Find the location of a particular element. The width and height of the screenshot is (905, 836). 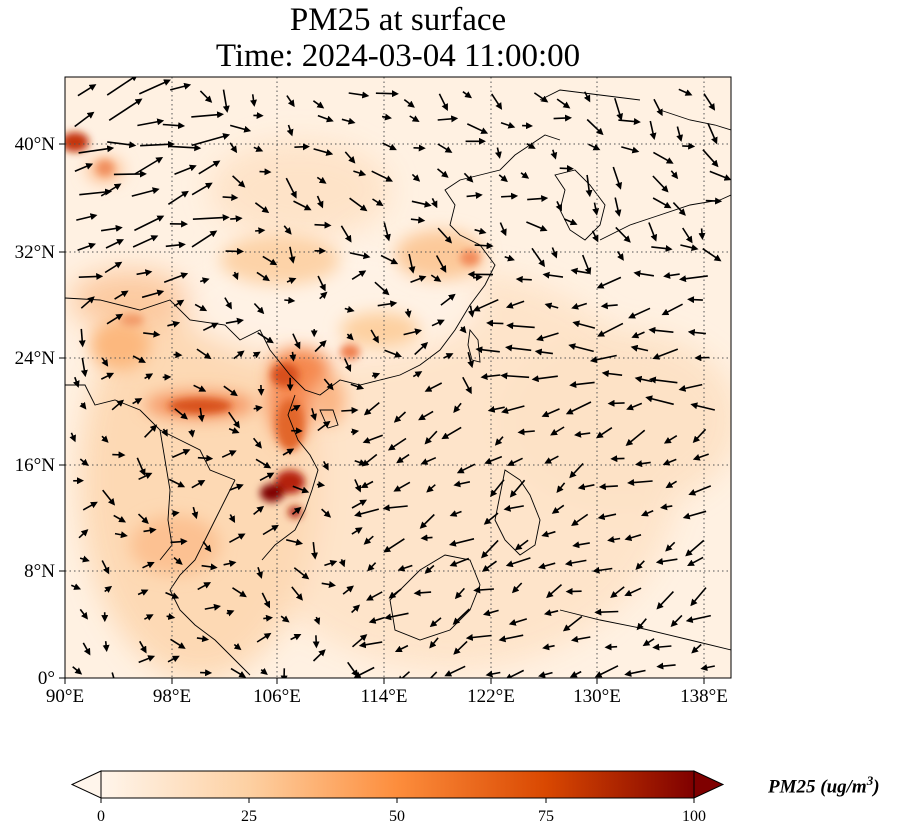

colorbar-tick: 100 is located at coordinates (694, 816).